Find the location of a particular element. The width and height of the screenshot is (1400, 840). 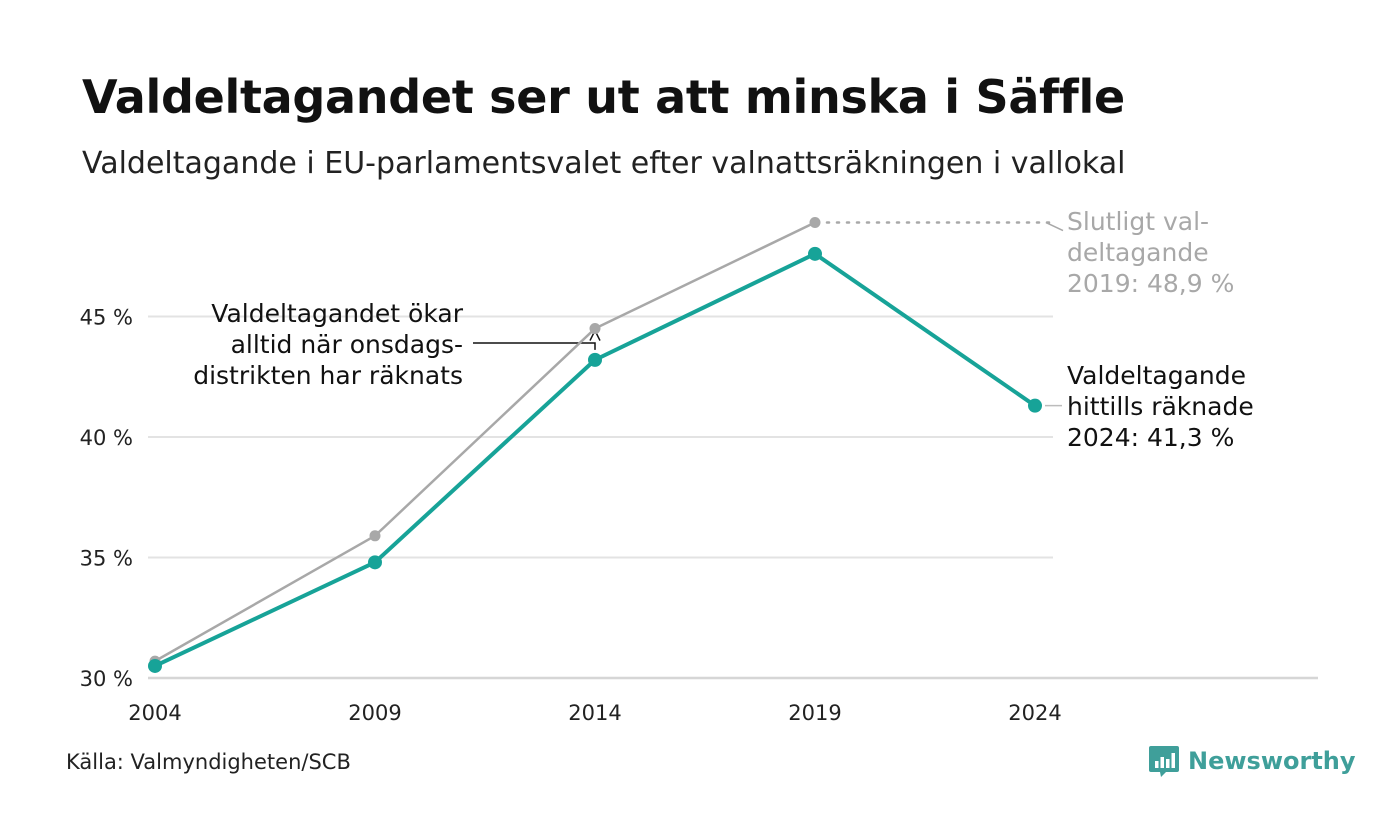

x-tick-label: 2024 is located at coordinates (1034, 713).